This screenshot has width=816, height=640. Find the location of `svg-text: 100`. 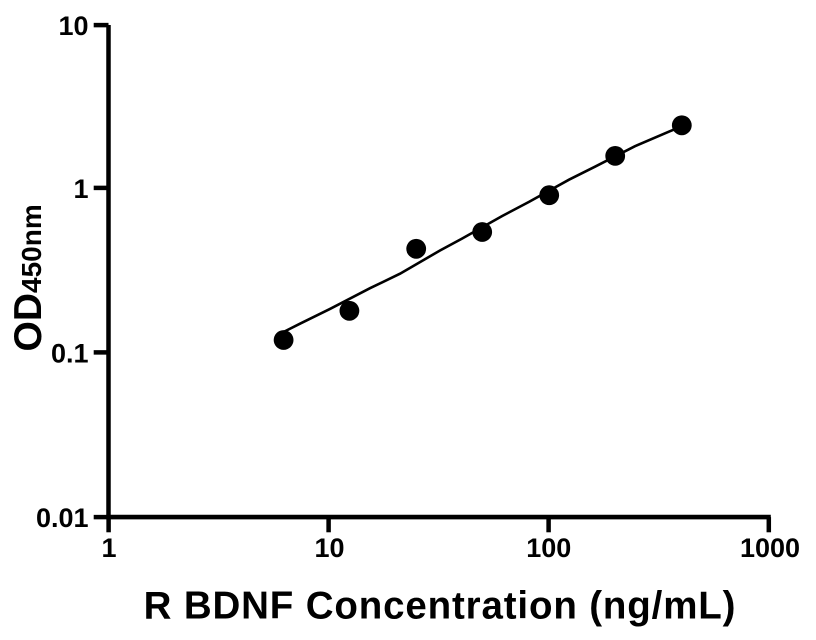

svg-text: 100 is located at coordinates (548, 548).